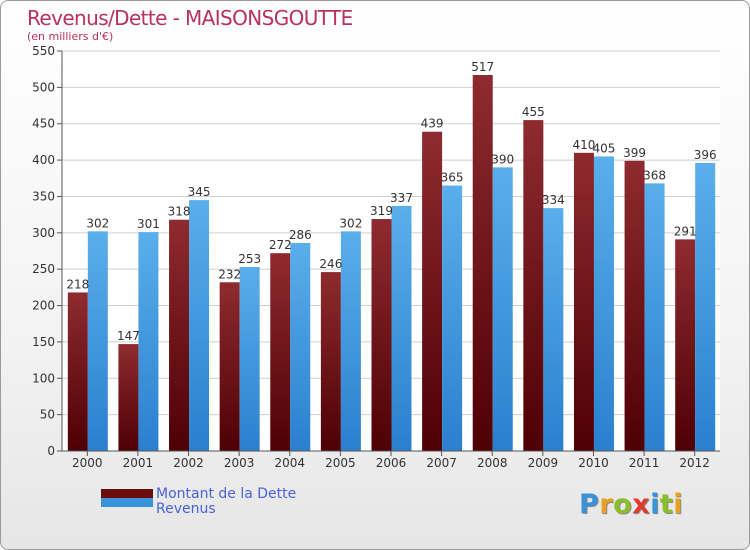 The image size is (750, 550). What do you see at coordinates (43, 269) in the screenshot?
I see `y-tick-label: 250` at bounding box center [43, 269].